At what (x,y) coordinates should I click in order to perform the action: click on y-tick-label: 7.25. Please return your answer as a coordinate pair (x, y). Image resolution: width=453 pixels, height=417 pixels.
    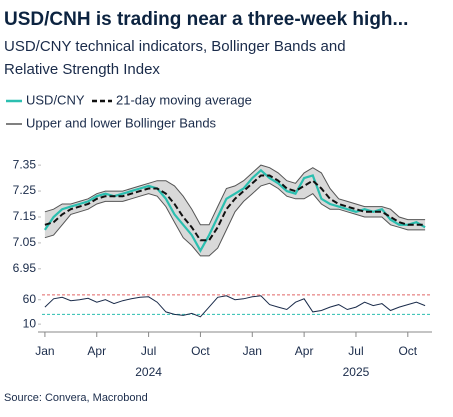
    Looking at the image, I should click on (25, 190).